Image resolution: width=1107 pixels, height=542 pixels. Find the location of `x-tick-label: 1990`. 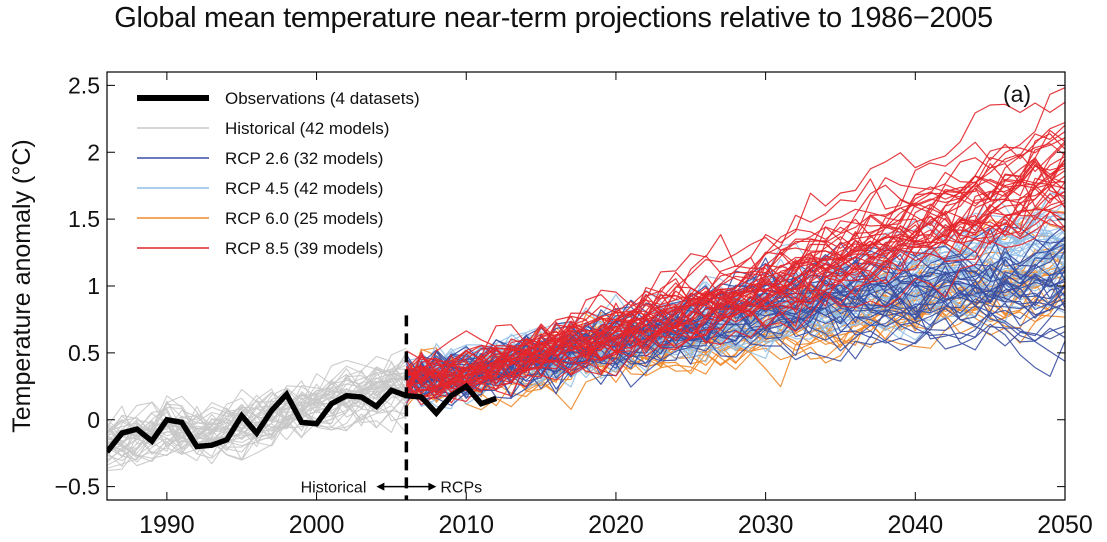

x-tick-label: 1990 is located at coordinates (167, 525).